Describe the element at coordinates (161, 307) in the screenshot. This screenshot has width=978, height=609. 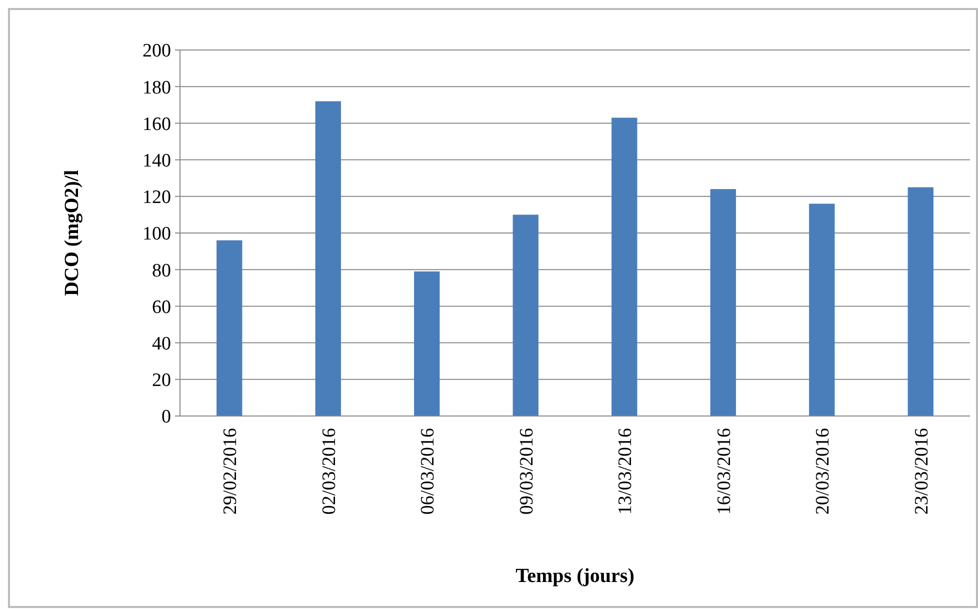
I see `y-tick-label: 60` at that location.